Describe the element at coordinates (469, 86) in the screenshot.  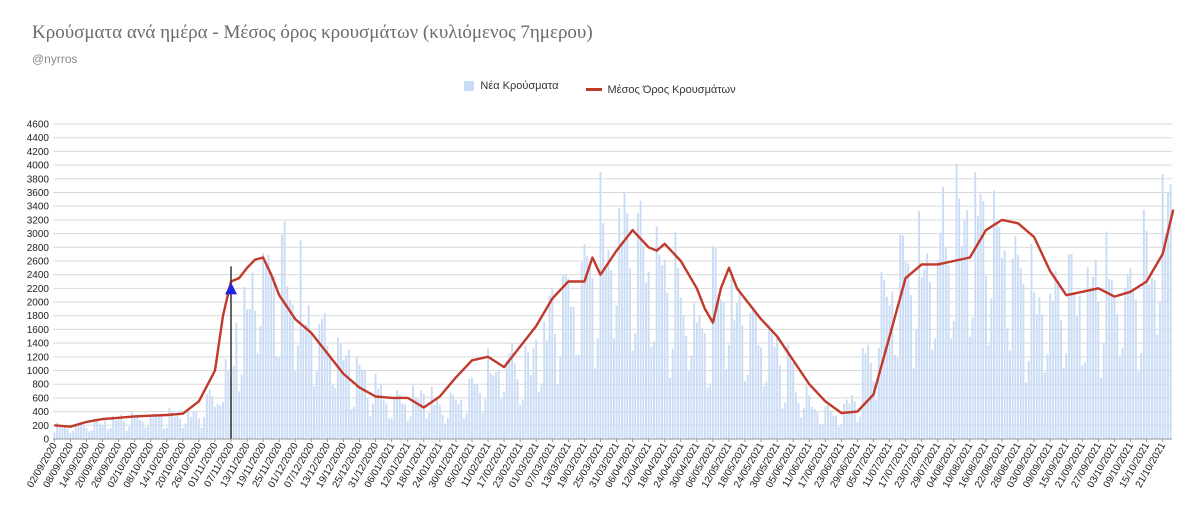
I see `legend-swatch-bars` at that location.